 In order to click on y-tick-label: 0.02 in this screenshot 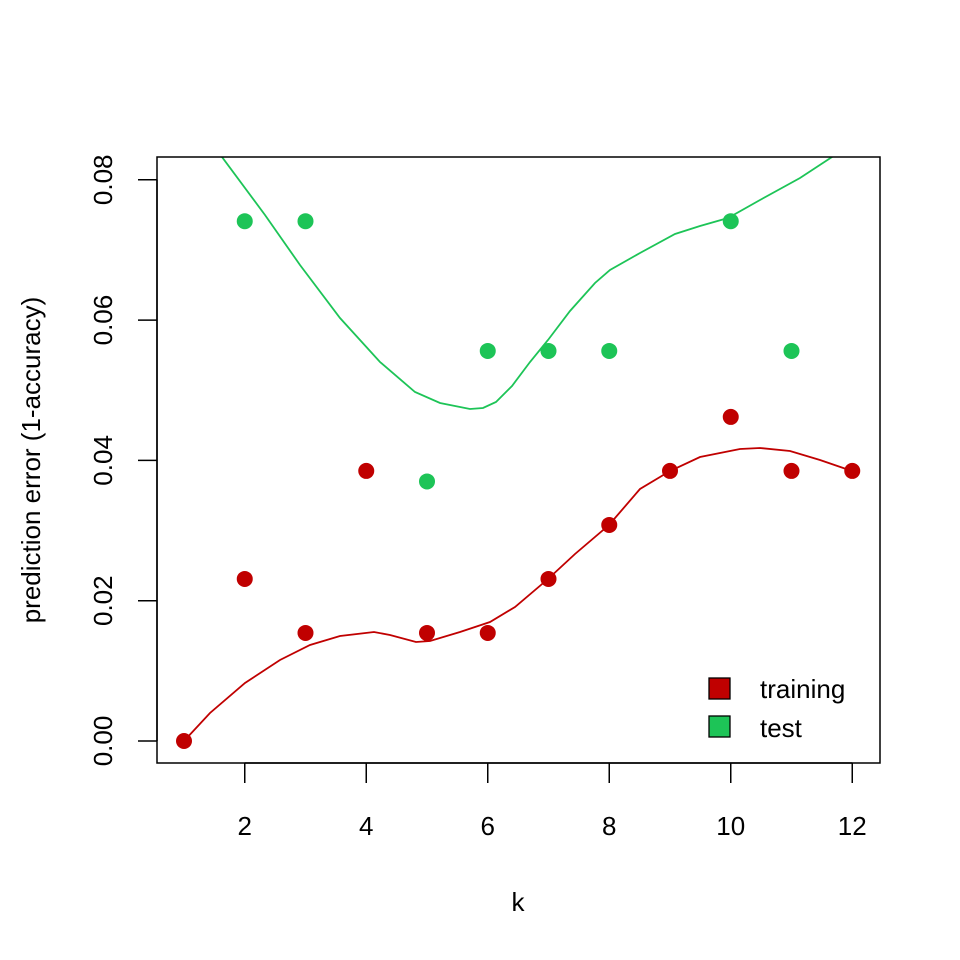, I will do `click(103, 600)`.